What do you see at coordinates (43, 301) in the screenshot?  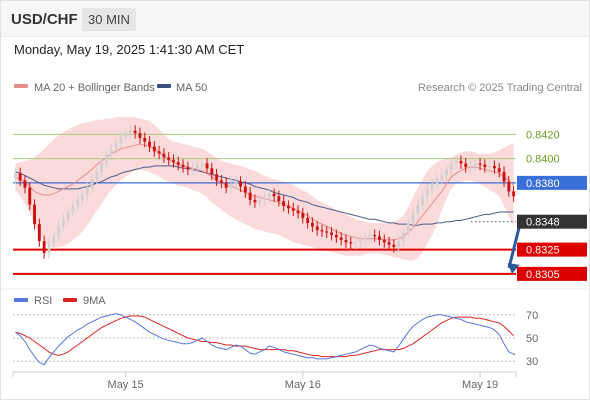 I see `rsi-legend-label: RSI` at bounding box center [43, 301].